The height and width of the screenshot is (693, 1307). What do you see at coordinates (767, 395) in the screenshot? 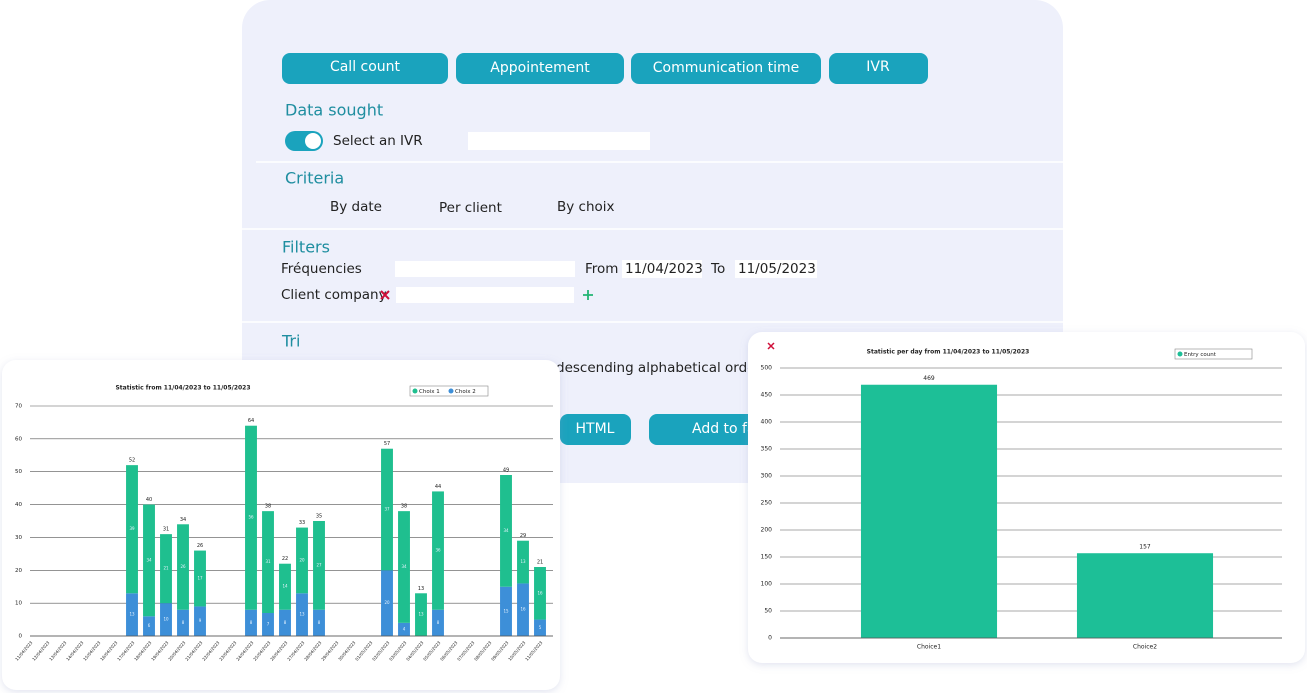
I see `y-tick-label: 450` at bounding box center [767, 395].